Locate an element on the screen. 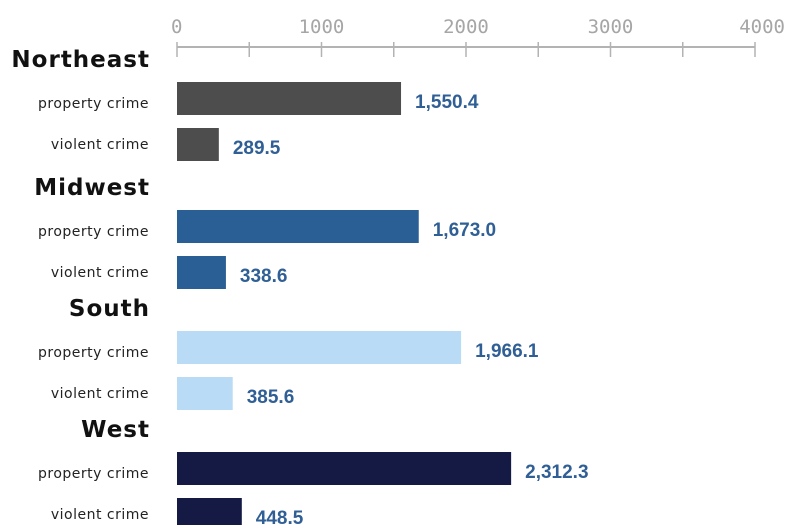 The height and width of the screenshot is (525, 786). x-tick-label: 2000 is located at coordinates (466, 27).